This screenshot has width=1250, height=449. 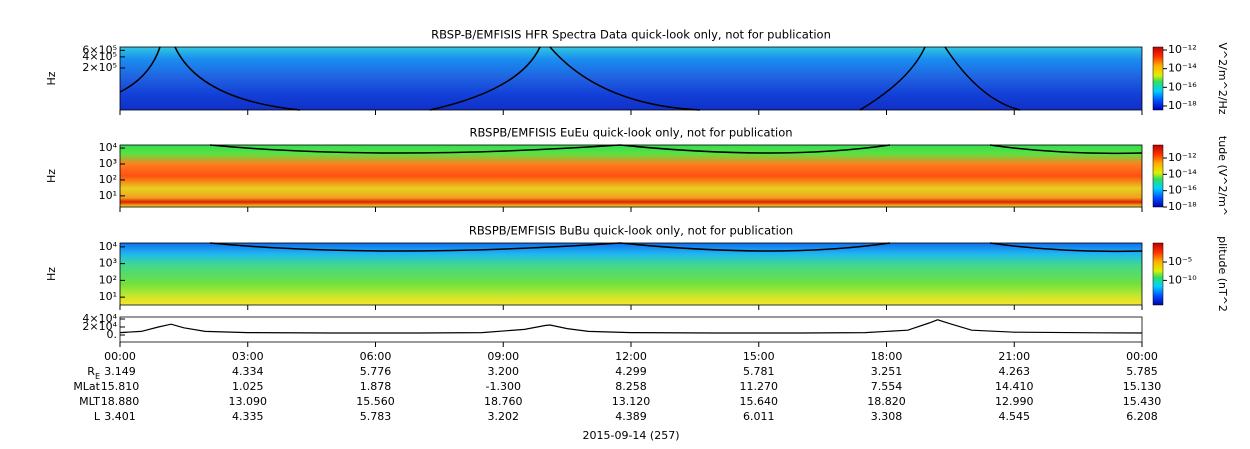 I want to click on colorbar-tick-label: 10⁻⁵, so click(x=1180, y=261).